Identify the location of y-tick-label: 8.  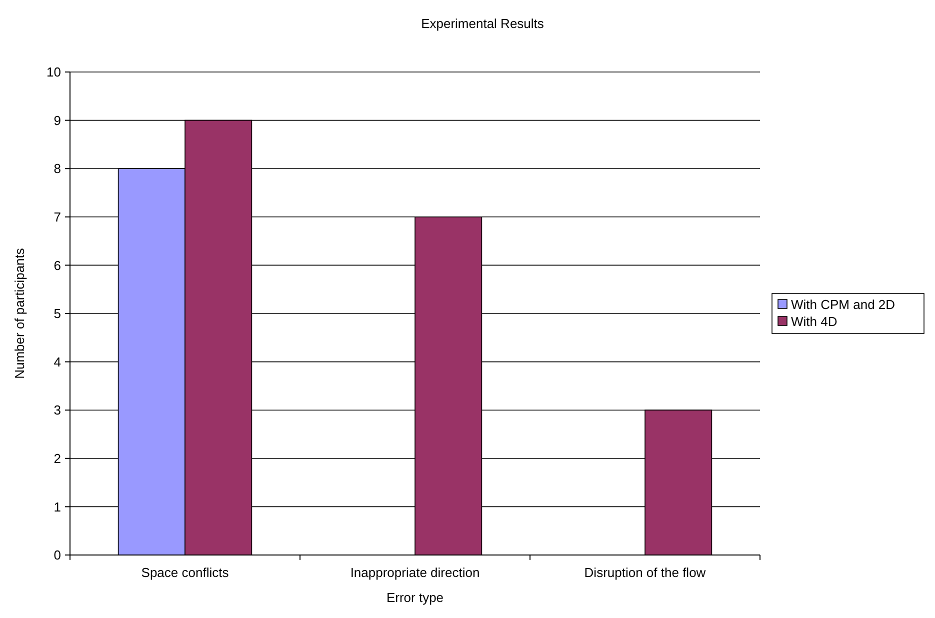
(57, 168).